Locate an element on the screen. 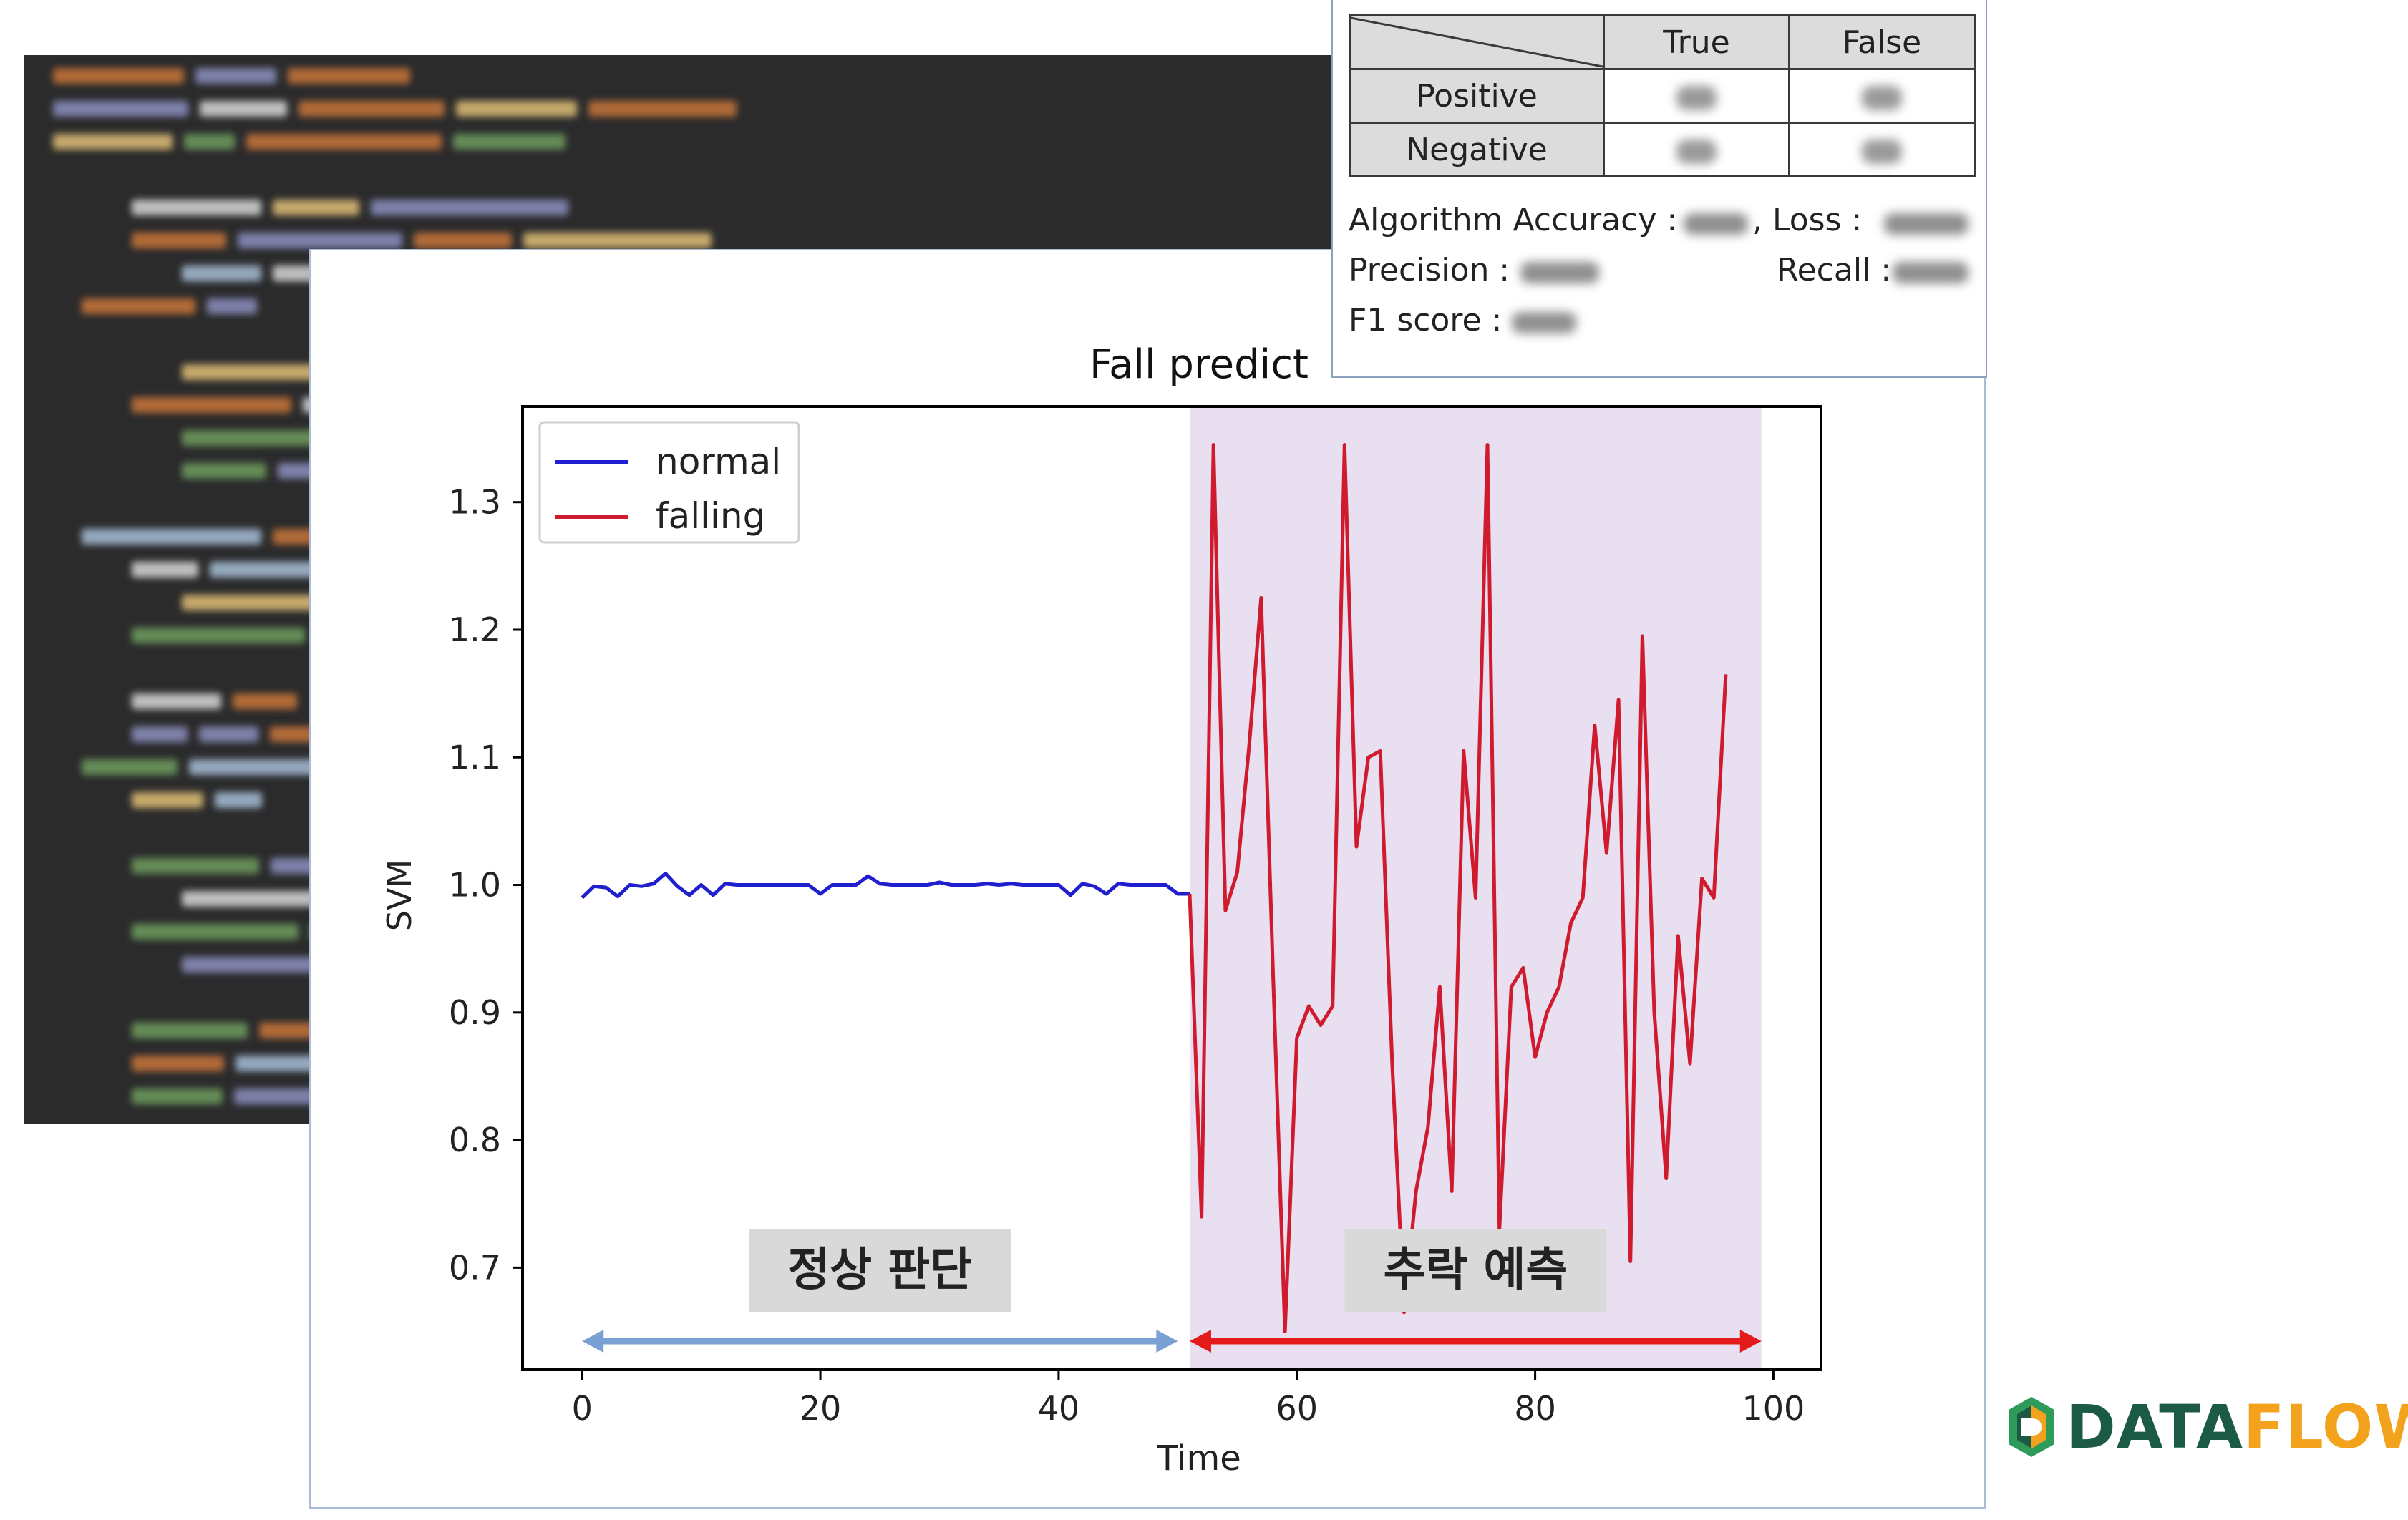  recall-value-redacted is located at coordinates (1931, 272).